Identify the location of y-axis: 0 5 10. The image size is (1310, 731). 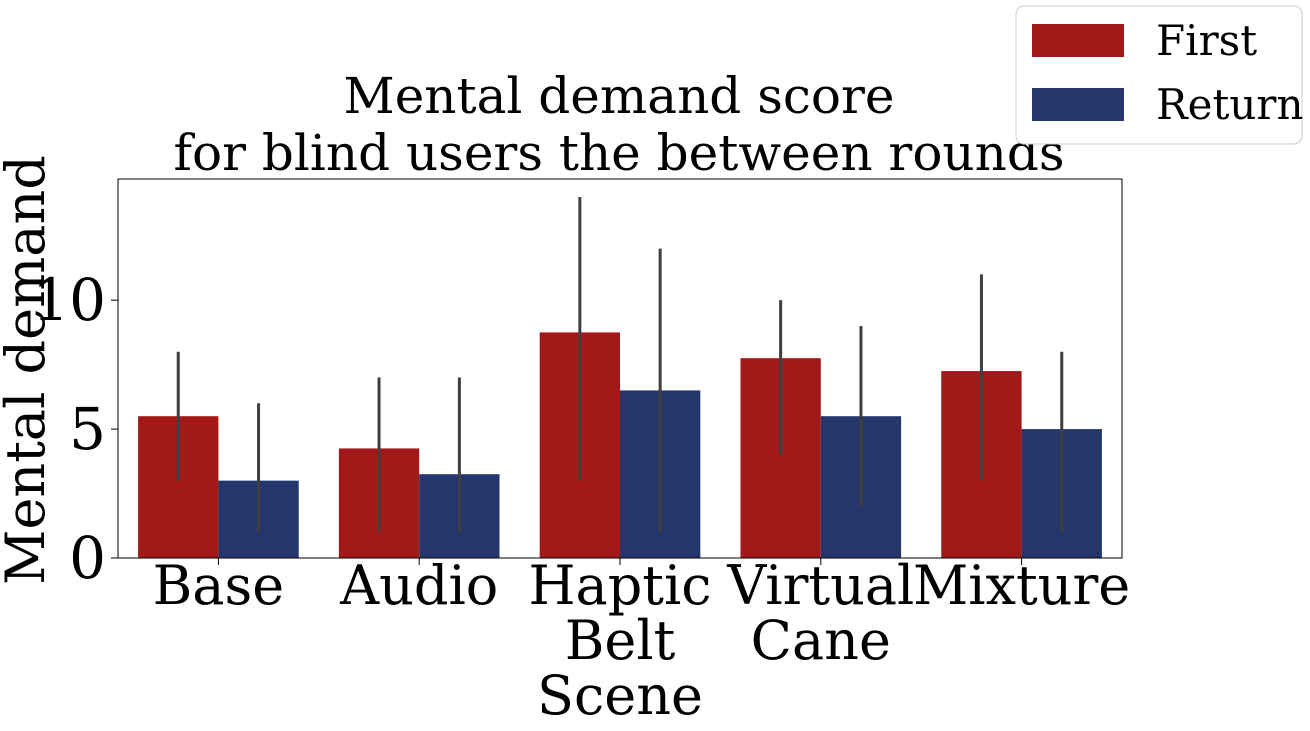
(75, 429).